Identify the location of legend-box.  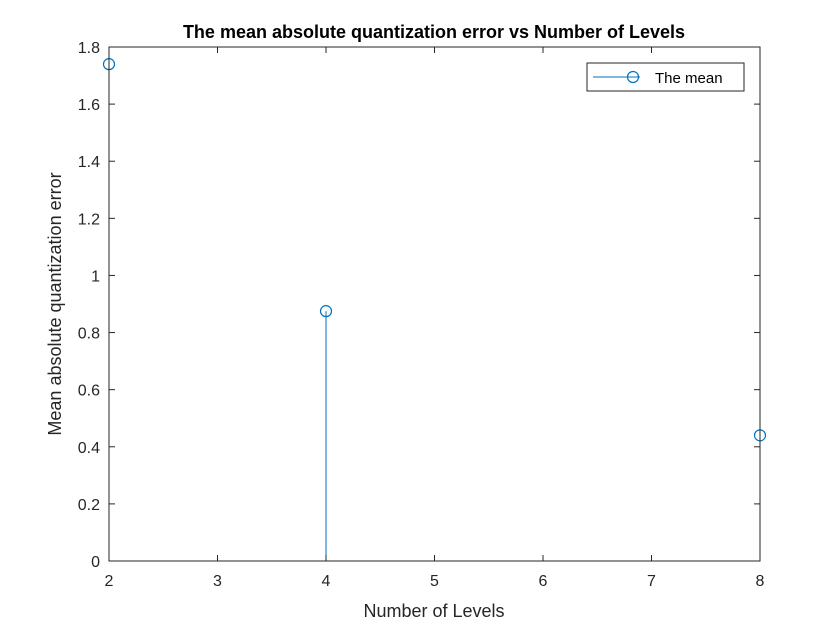
(665, 77).